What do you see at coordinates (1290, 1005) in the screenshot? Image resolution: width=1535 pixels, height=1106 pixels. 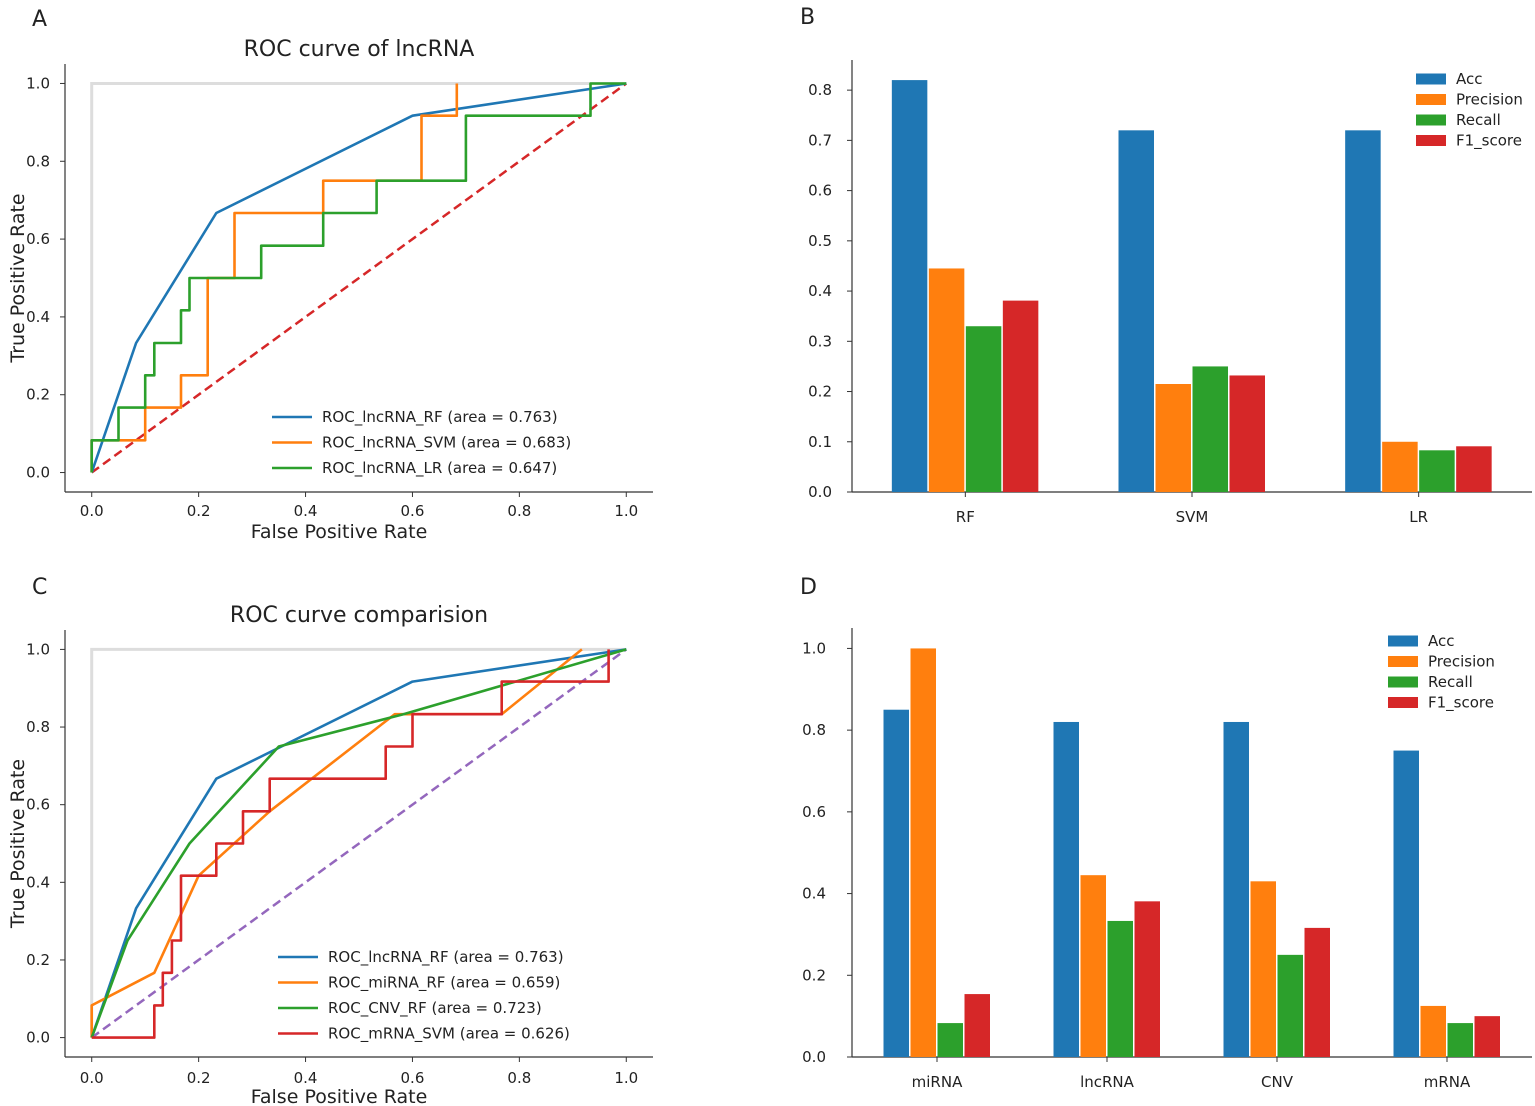 I see `bar-recall-cnv` at bounding box center [1290, 1005].